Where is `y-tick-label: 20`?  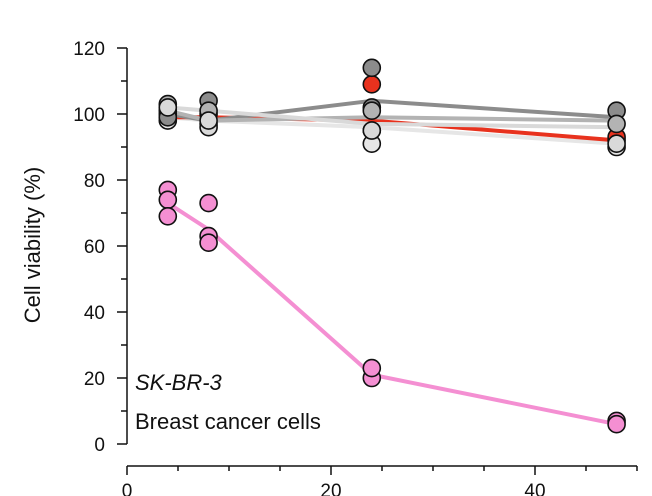
y-tick-label: 20 is located at coordinates (94, 379).